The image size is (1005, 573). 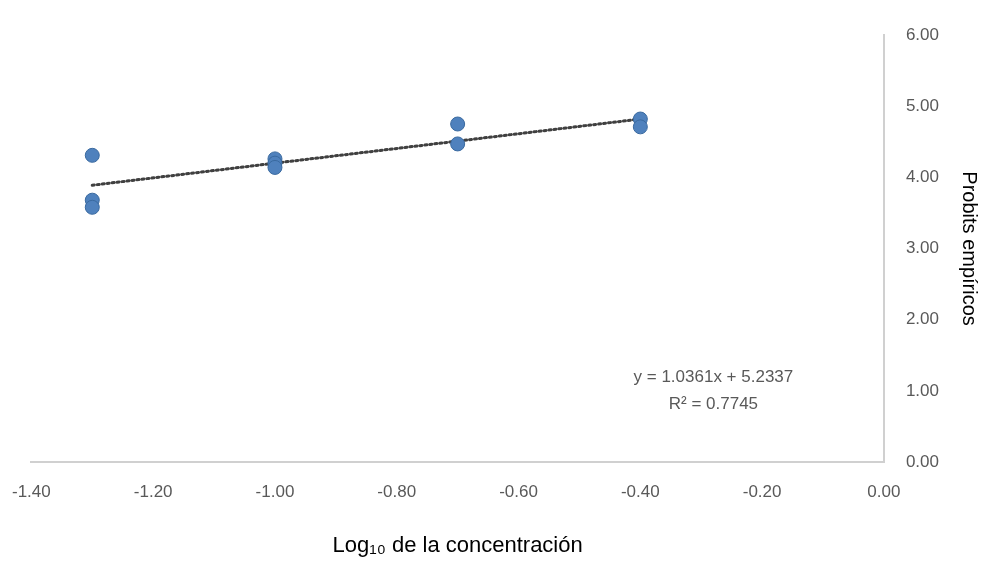 I want to click on y-tick-label: 5.00, so click(x=922, y=105).